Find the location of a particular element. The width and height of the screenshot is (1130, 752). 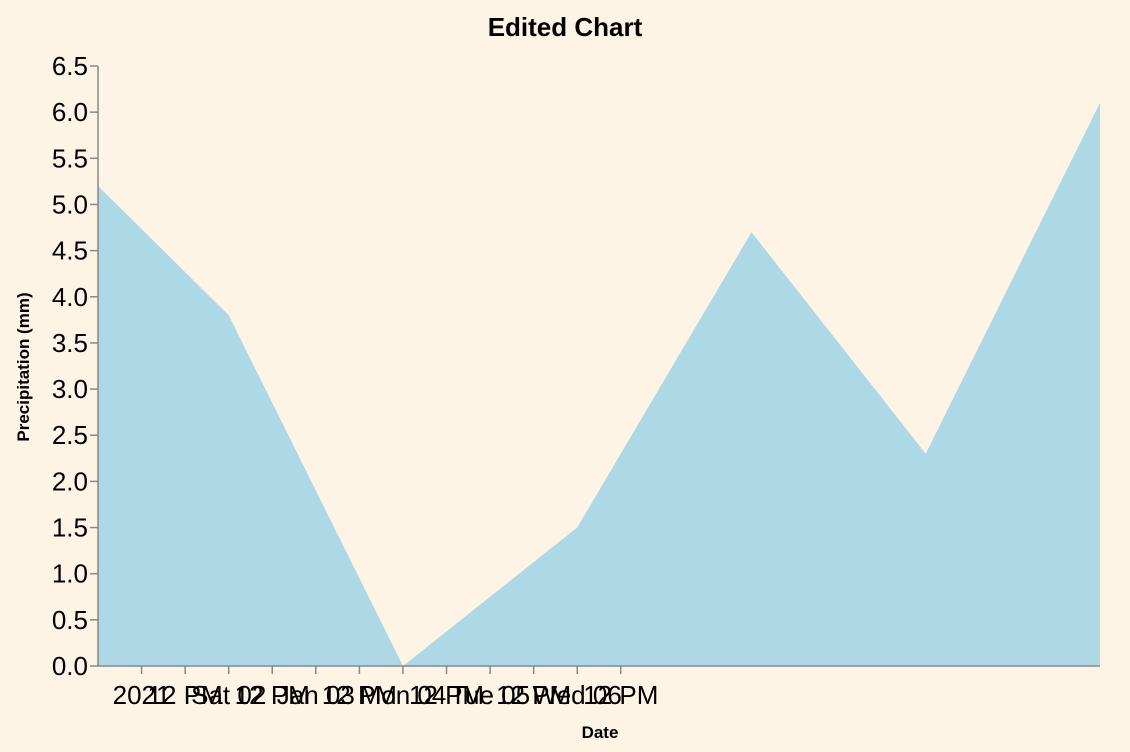

y-tick-label: 4.0 is located at coordinates (70, 297).